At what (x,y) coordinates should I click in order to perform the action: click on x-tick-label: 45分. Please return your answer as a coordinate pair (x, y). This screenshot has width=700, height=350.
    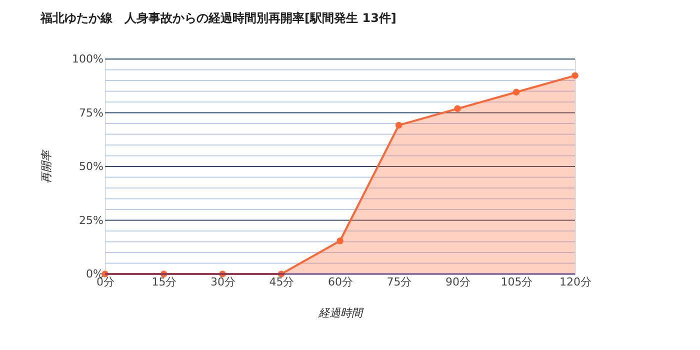
    Looking at the image, I should click on (281, 282).